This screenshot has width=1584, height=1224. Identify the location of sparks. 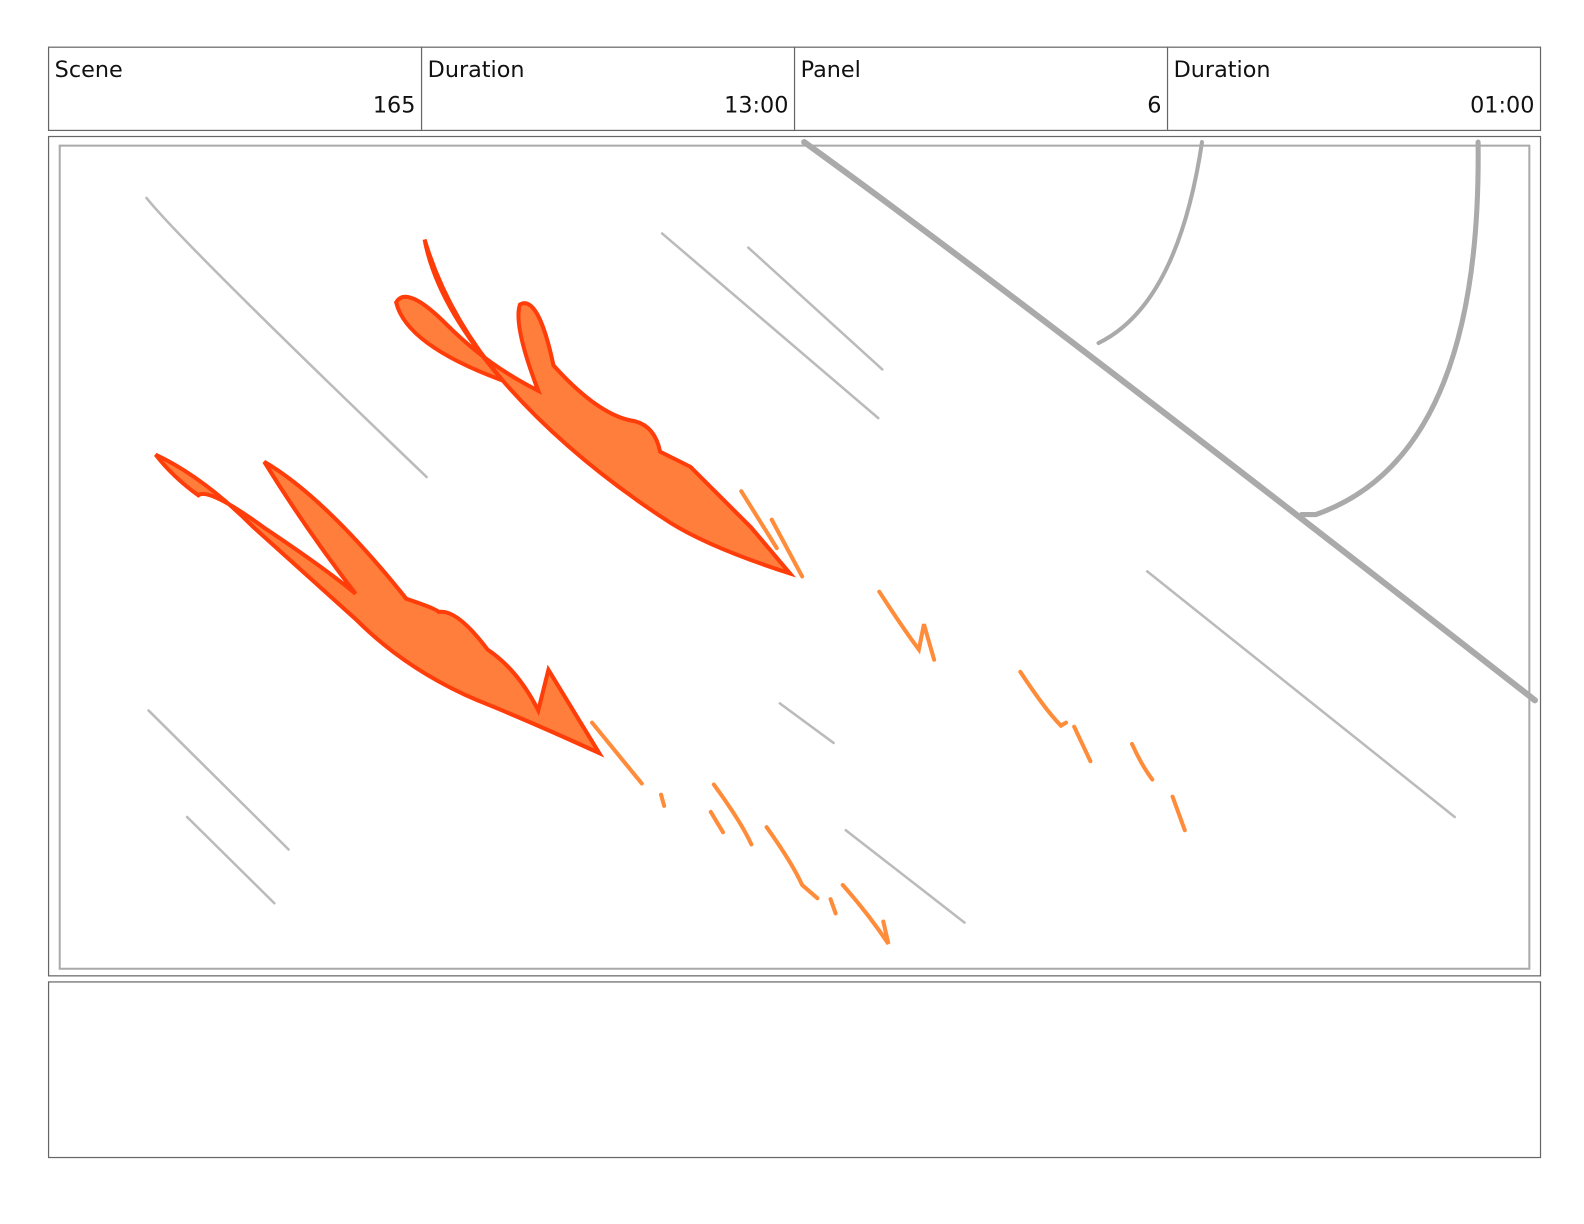
(888, 717).